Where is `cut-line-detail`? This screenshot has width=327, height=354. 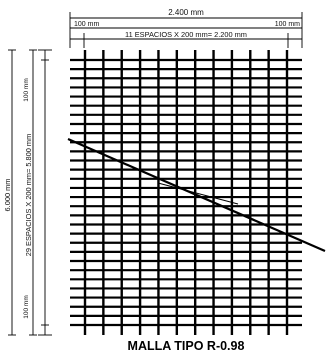
cut-line-detail is located at coordinates (198, 193).